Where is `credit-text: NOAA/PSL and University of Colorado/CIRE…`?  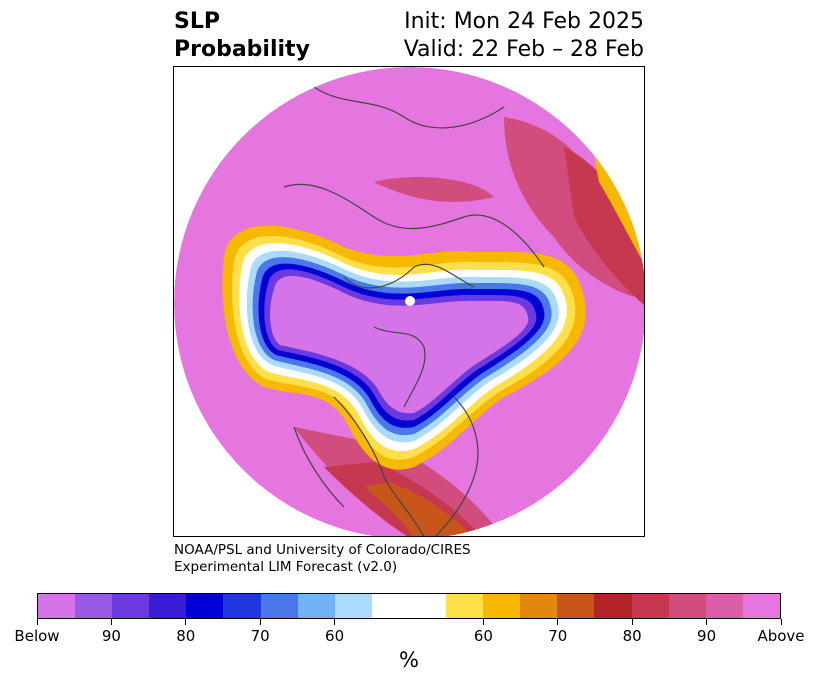 credit-text: NOAA/PSL and University of Colorado/CIRE… is located at coordinates (322, 559).